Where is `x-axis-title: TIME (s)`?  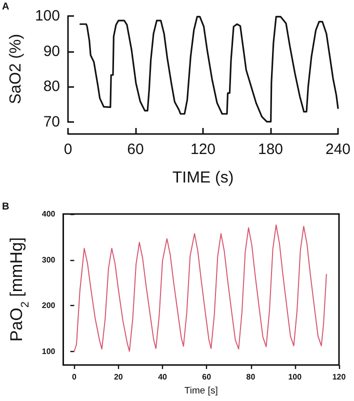 x-axis-title: TIME (s) is located at coordinates (203, 178).